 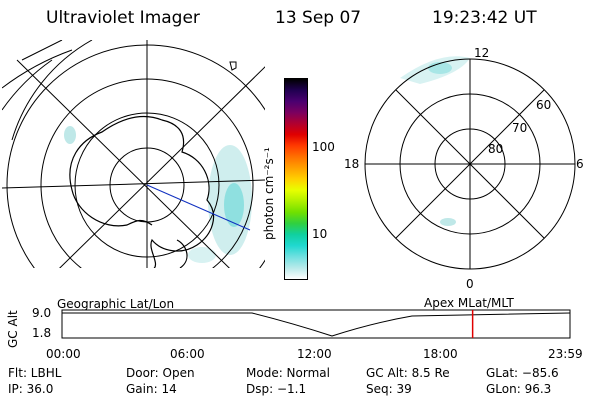 What do you see at coordinates (543, 105) in the screenshot?
I see `mlt-lat-60: 60` at bounding box center [543, 105].